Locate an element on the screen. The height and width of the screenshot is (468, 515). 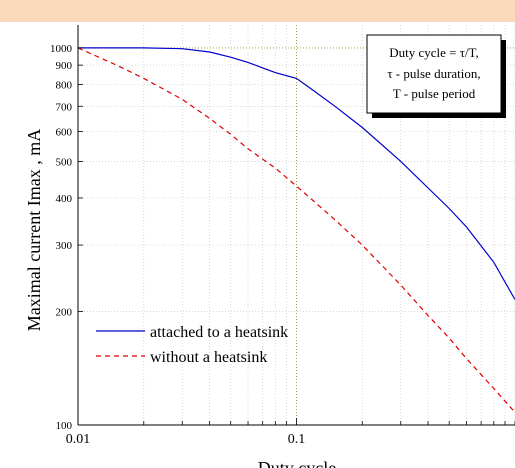
y-tick-label: 200 is located at coordinates (64, 312).